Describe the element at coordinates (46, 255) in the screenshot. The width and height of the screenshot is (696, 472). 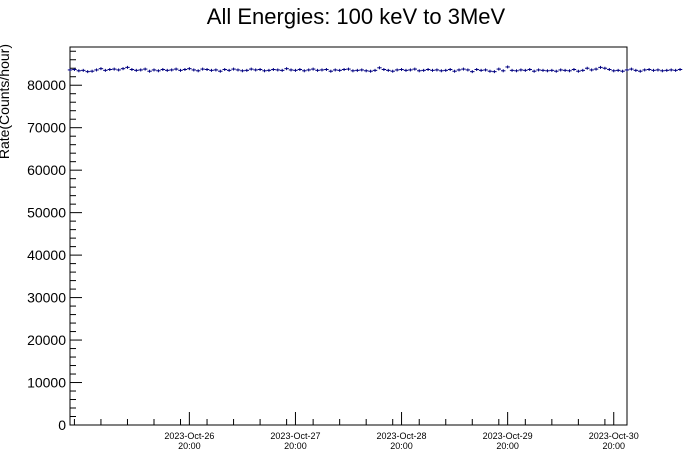
I see `y-tick-label: 40000` at that location.